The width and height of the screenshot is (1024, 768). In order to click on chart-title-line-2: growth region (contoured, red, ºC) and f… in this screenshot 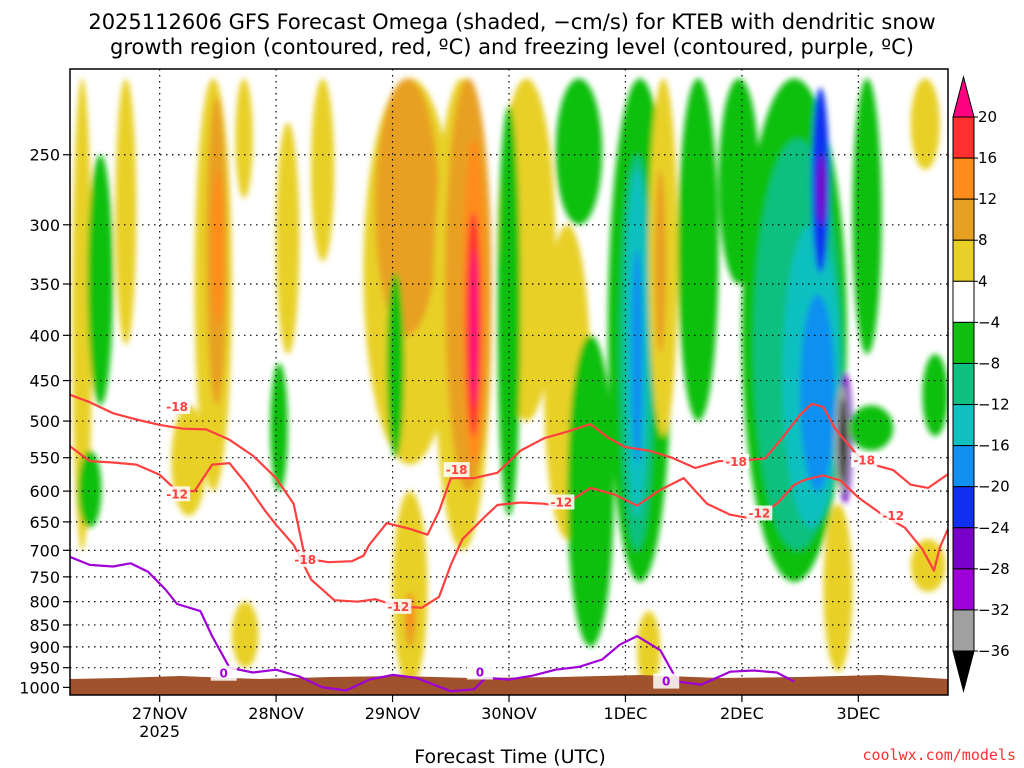, I will do `click(512, 47)`.